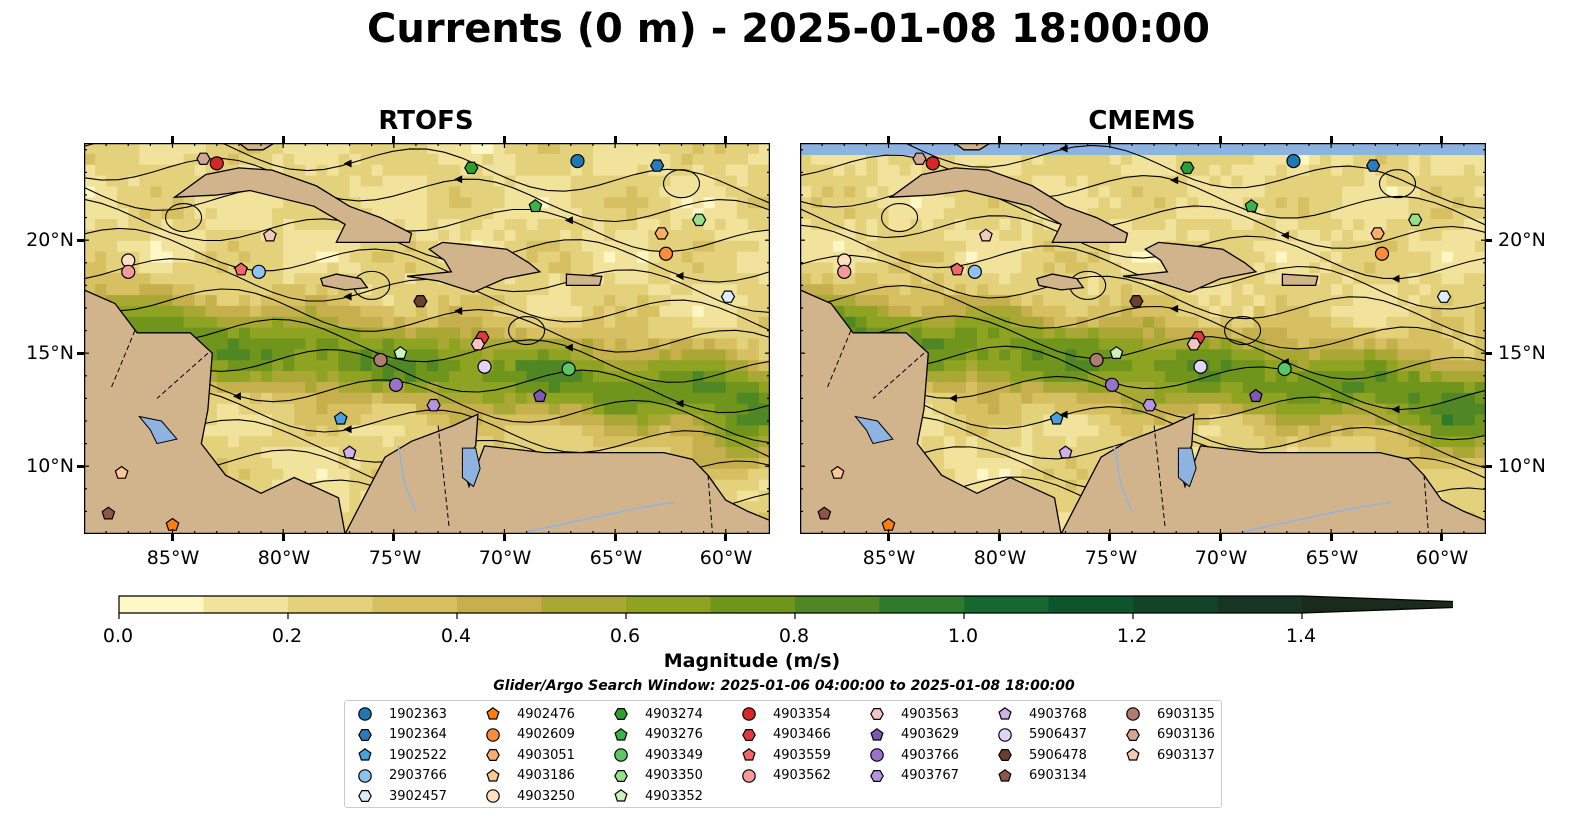  I want to click on colorbar-tick-label: 1.0, so click(963, 636).